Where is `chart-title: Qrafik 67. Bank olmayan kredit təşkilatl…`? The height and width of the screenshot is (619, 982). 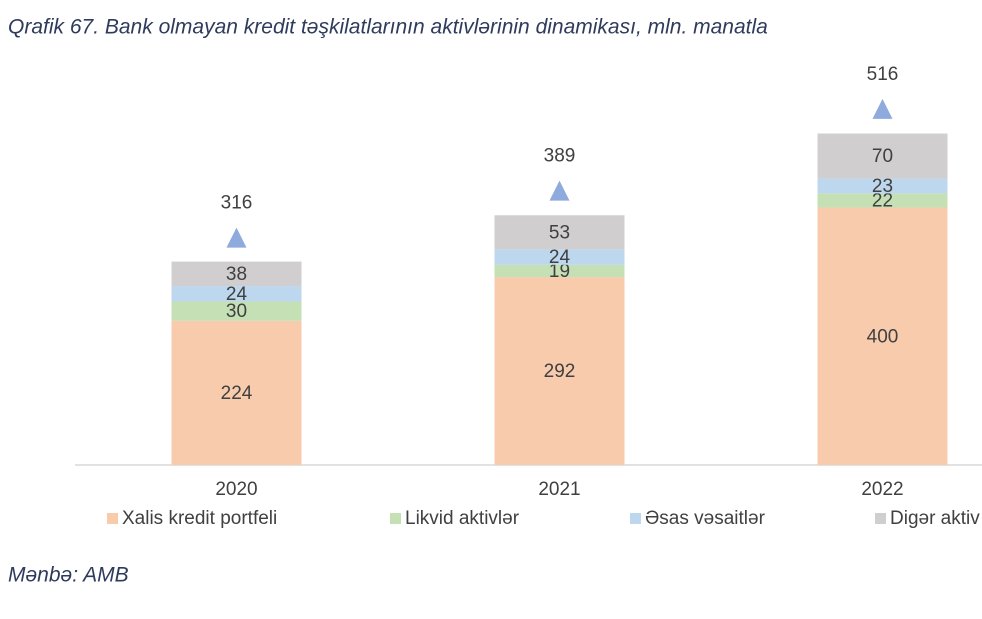 chart-title: Qrafik 67. Bank olmayan kredit təşkilatl… is located at coordinates (388, 27).